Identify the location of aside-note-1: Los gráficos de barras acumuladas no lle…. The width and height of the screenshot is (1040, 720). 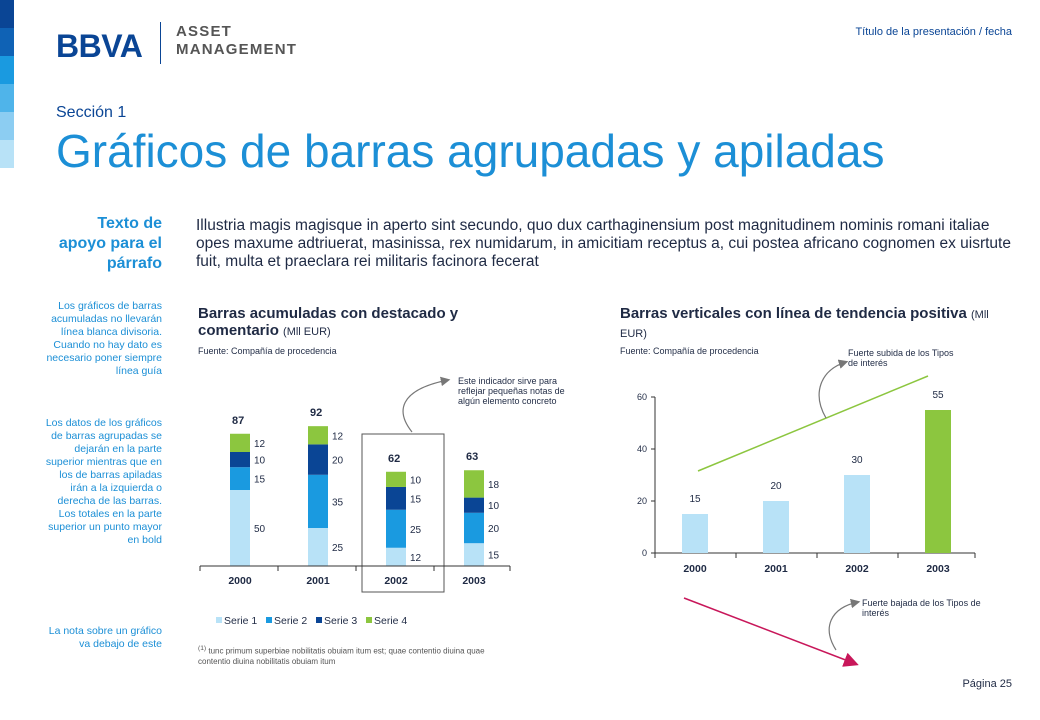
(104, 338).